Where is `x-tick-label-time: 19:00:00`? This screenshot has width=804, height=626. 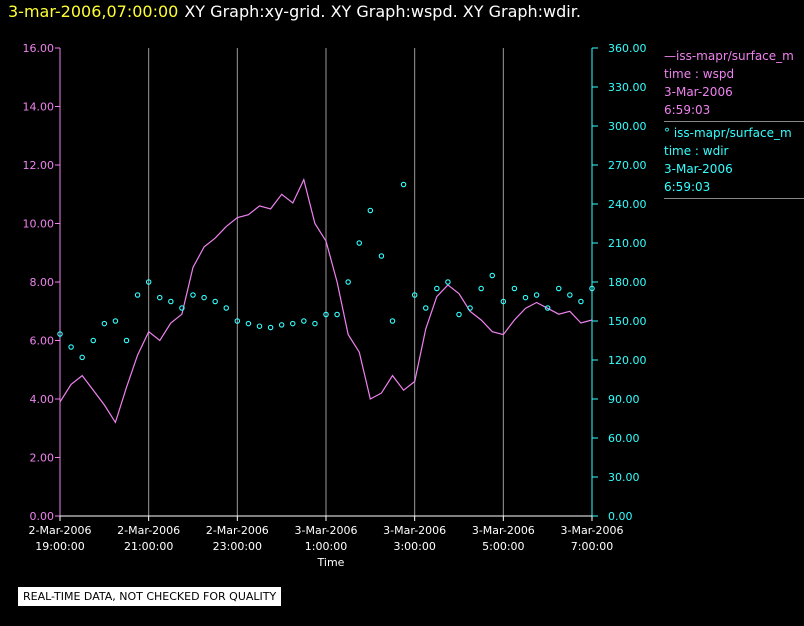
x-tick-label-time: 19:00:00 is located at coordinates (59, 546).